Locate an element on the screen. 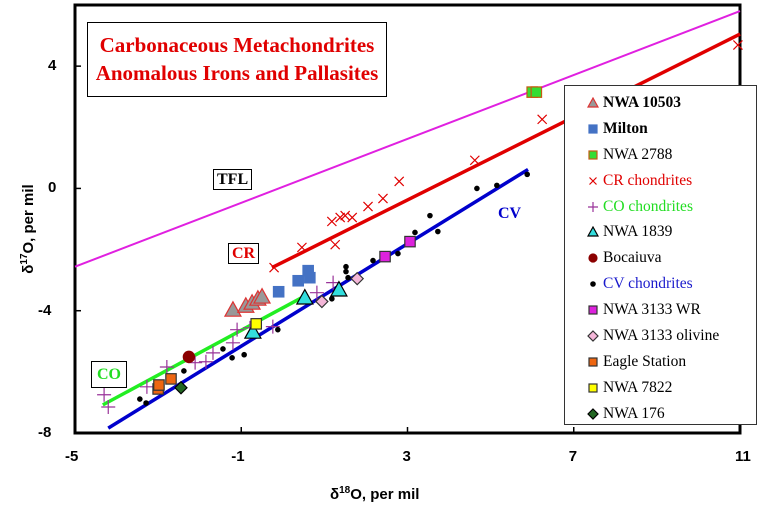 This screenshot has height=513, width=762. legend-item: CO chondrites is located at coordinates (660, 207).